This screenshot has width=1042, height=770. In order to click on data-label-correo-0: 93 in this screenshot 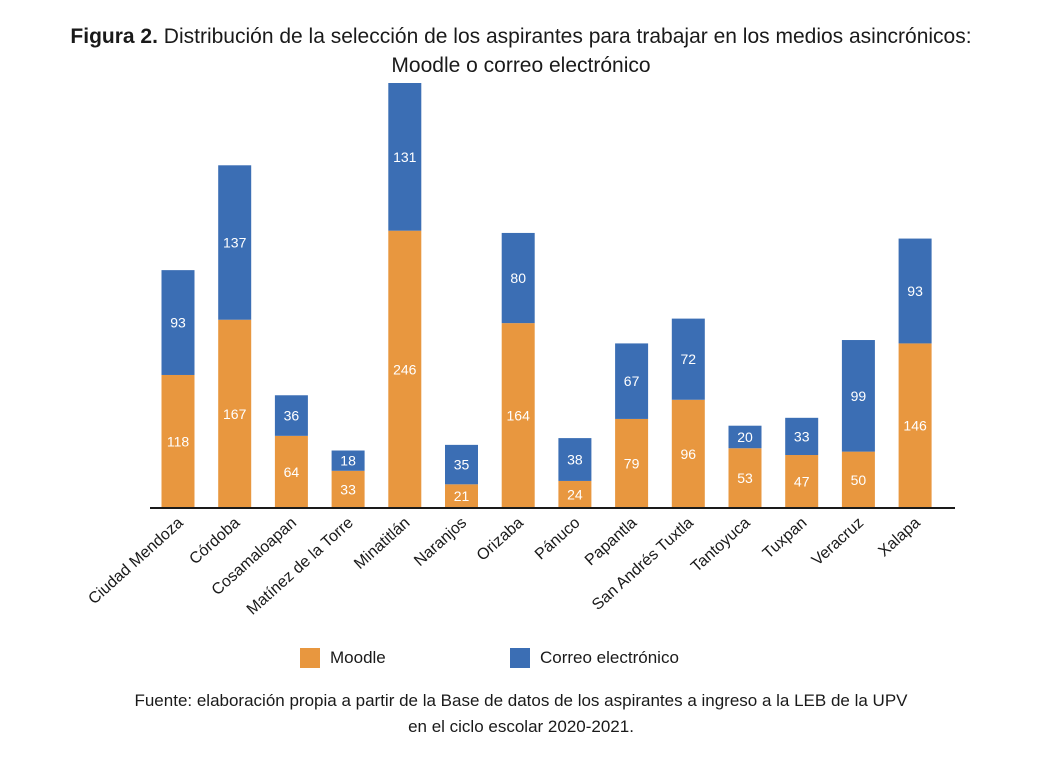, I will do `click(178, 323)`.